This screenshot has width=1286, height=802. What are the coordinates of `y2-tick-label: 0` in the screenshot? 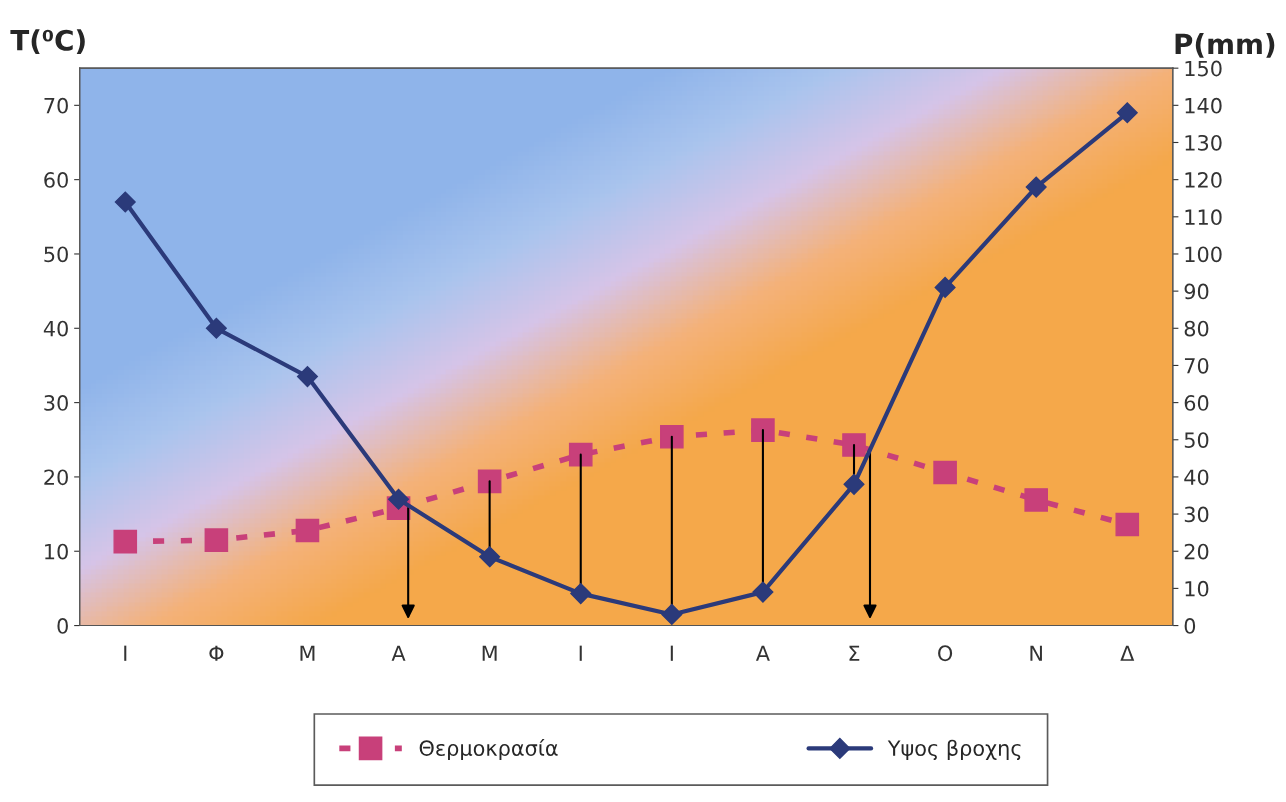 It's located at (1190, 626).